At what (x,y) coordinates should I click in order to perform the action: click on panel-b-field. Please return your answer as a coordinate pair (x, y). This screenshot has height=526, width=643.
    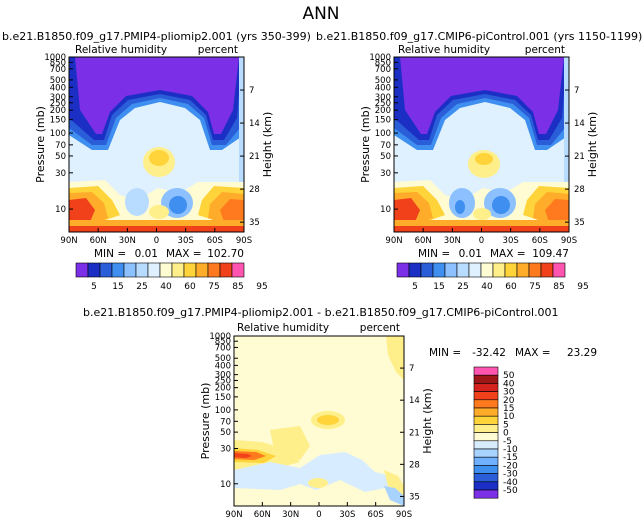
    Looking at the image, I should click on (481, 144).